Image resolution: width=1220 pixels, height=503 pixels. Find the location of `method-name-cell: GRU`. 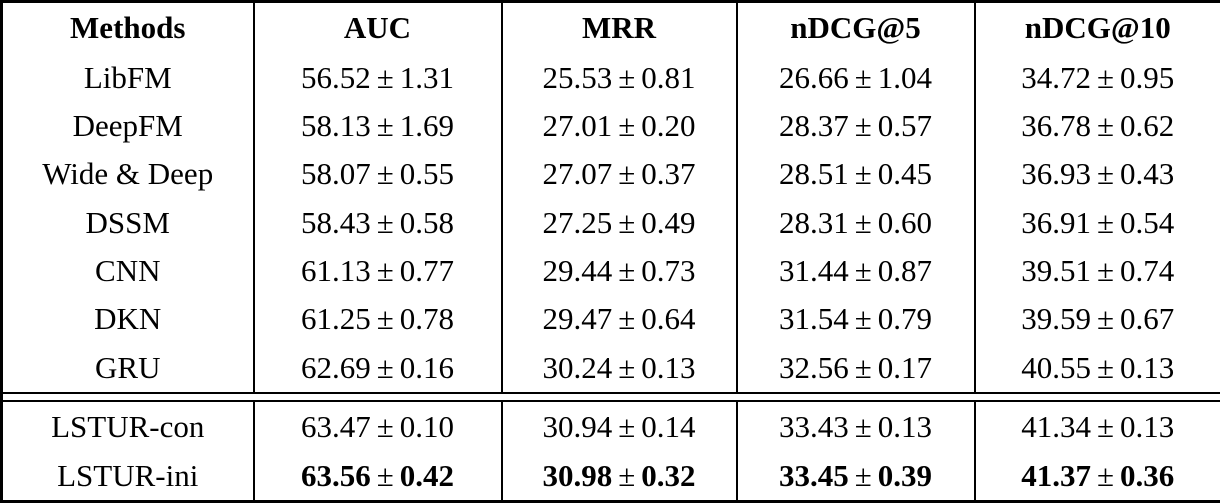

method-name-cell: GRU is located at coordinates (128, 367).